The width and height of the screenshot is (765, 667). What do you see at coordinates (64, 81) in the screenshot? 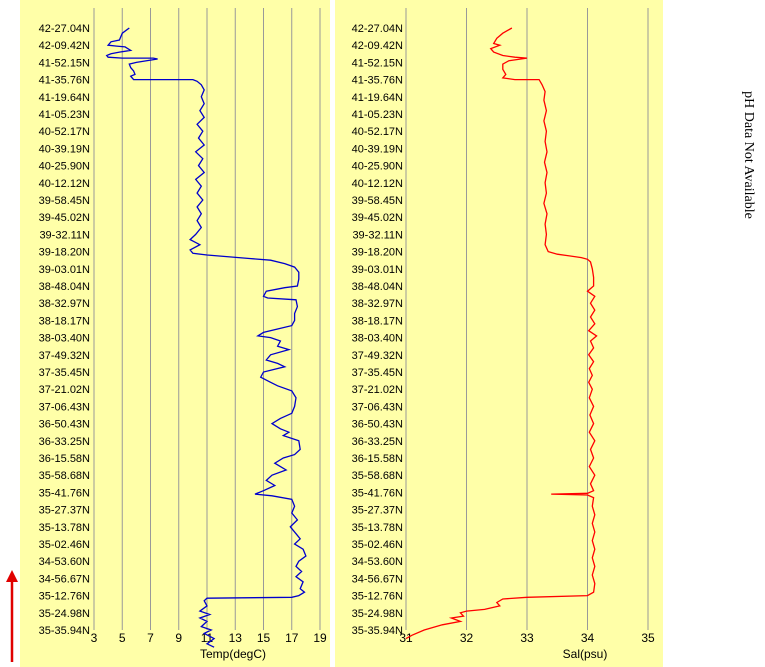
I see `temperature-latitude-label: 41-35.76N` at bounding box center [64, 81].